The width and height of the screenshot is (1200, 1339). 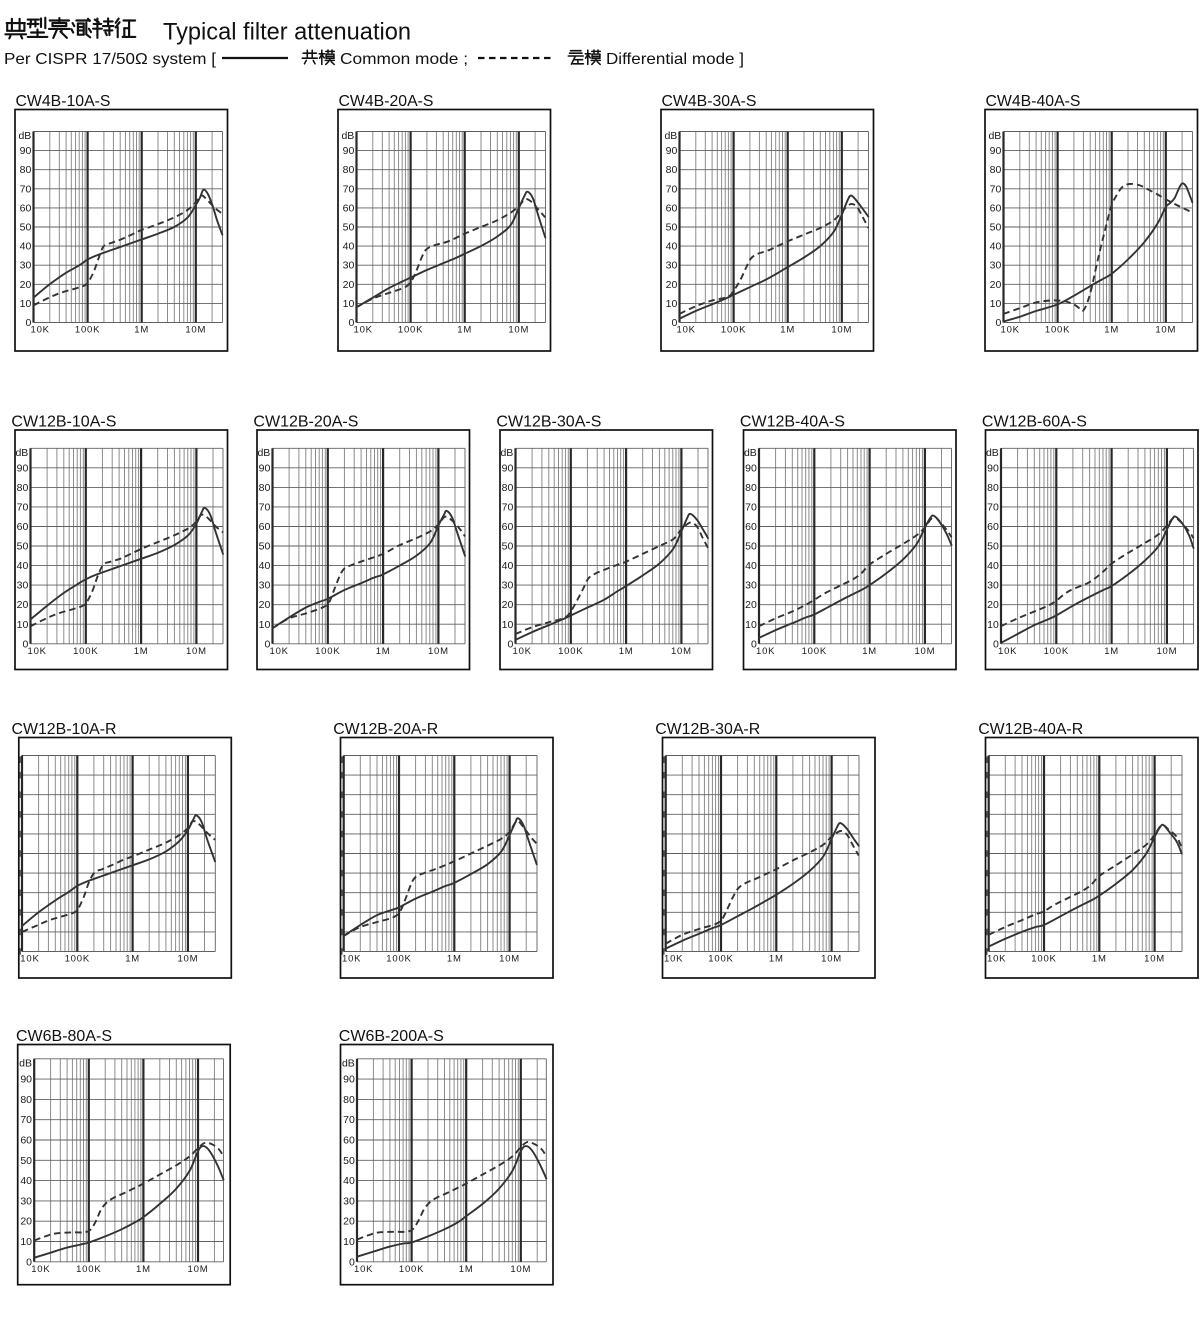 I want to click on svg-text: CW12B-30A-R, so click(x=707, y=729).